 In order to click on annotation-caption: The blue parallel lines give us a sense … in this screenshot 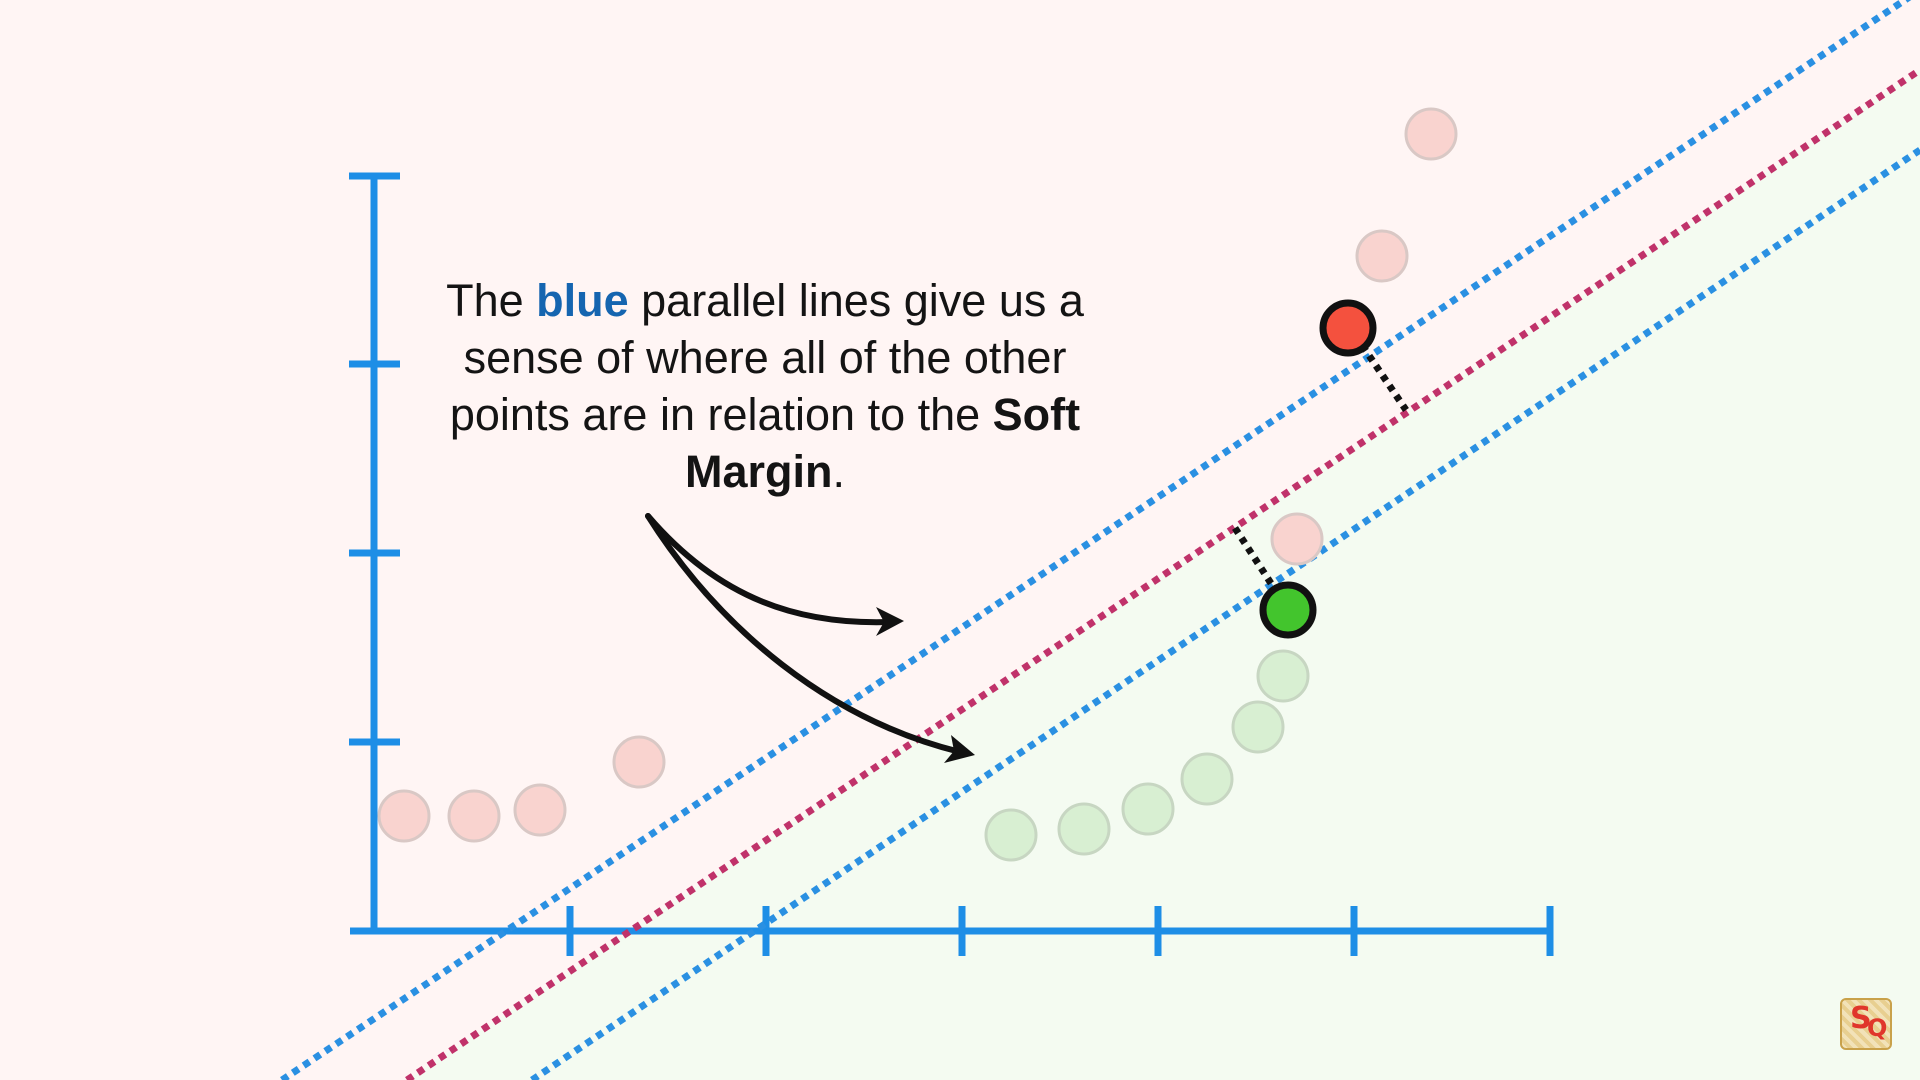, I will do `click(765, 386)`.